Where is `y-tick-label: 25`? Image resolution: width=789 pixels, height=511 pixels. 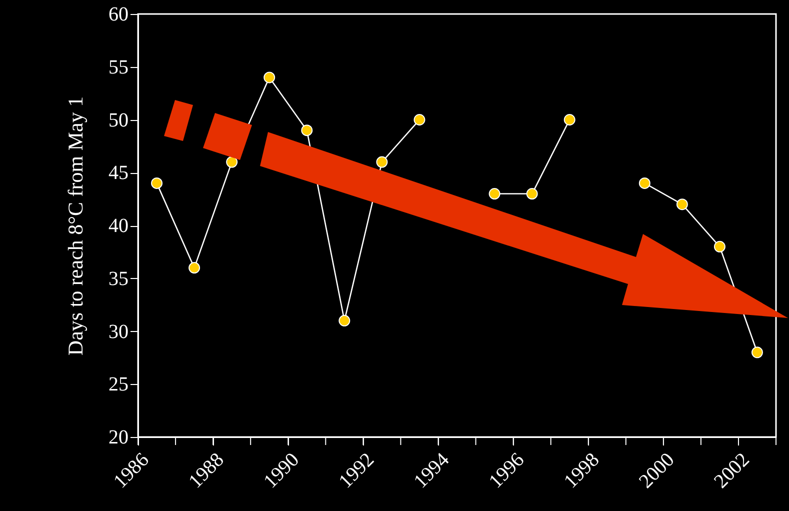 y-tick-label: 25 is located at coordinates (118, 385).